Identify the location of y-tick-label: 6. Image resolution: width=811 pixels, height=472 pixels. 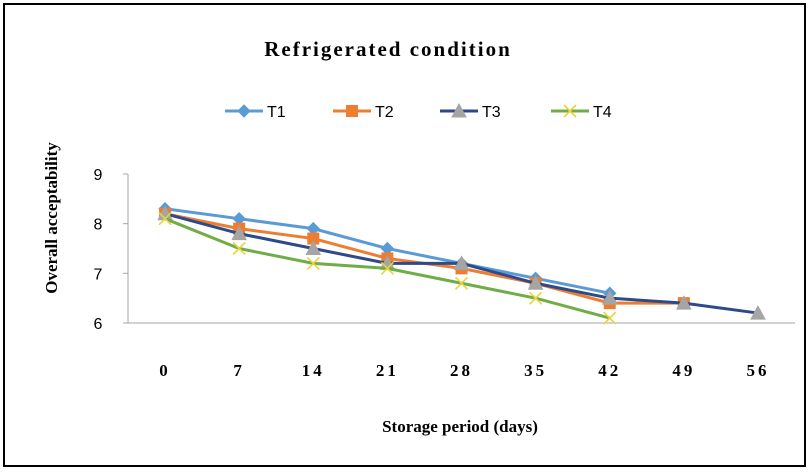
(98, 324).